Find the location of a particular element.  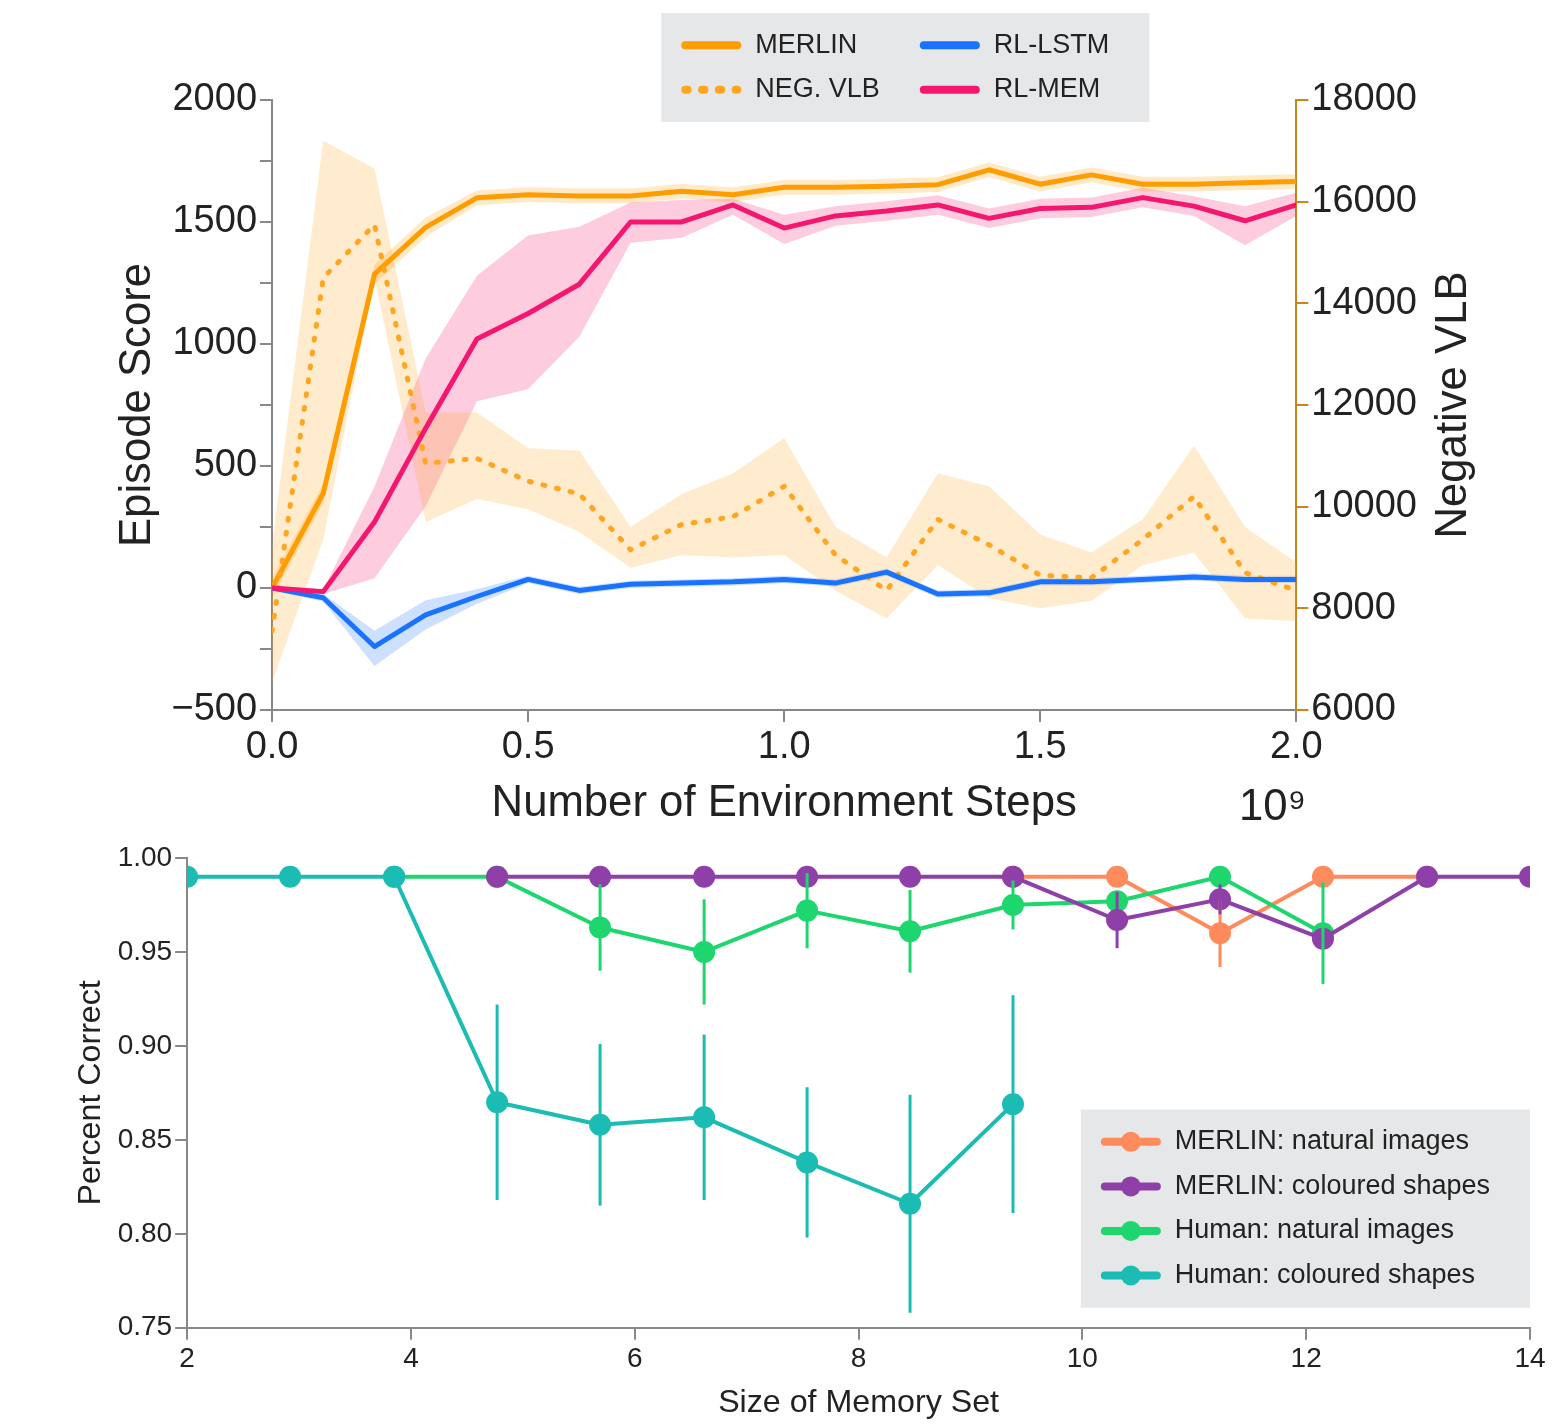

x-tick-label: 1.5 is located at coordinates (1040, 745).